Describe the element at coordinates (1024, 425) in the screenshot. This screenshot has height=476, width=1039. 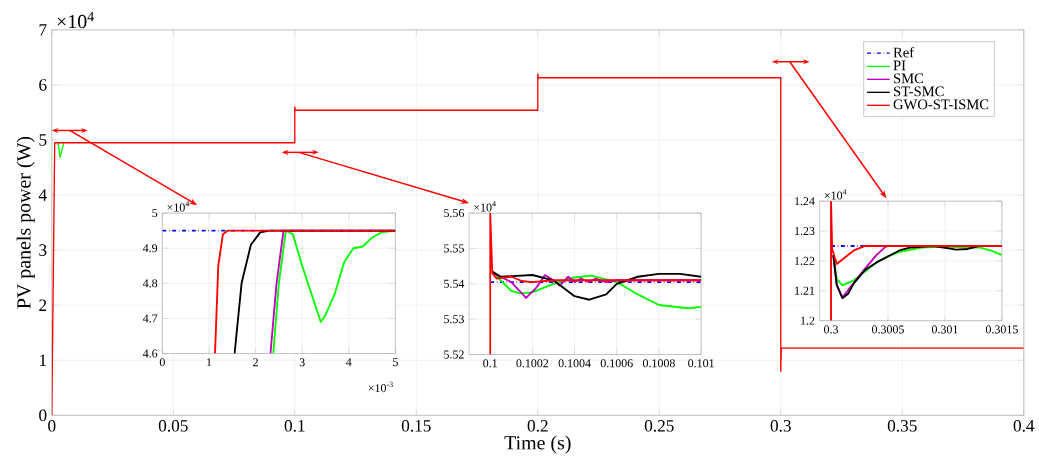
I see `x-tick-label: 0.4` at that location.